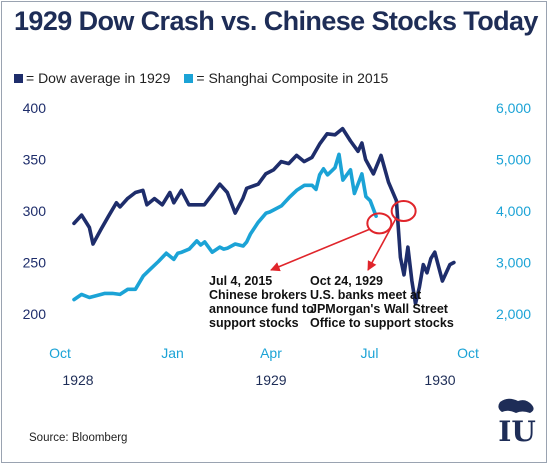 The image size is (550, 466). Describe the element at coordinates (189, 78) in the screenshot. I see `legend-swatch-shanghai` at that location.